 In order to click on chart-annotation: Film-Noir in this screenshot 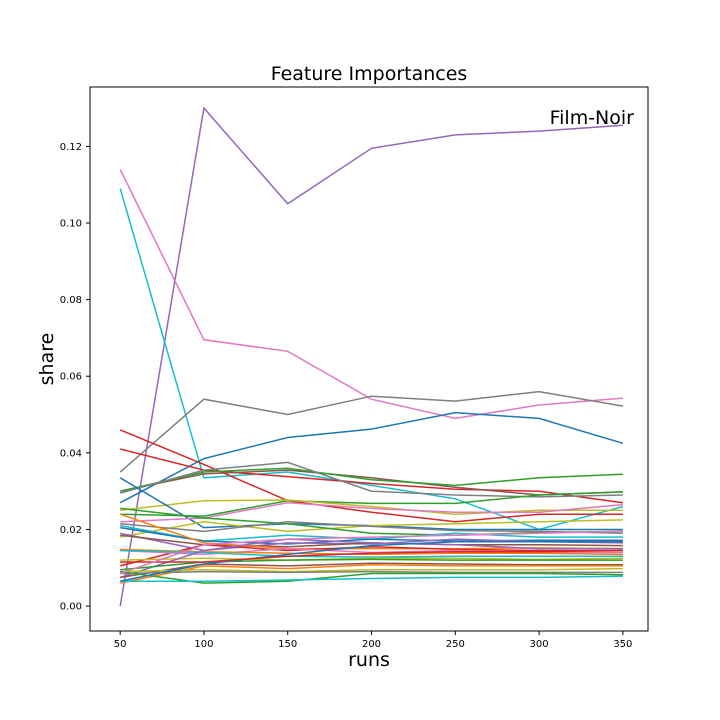, I will do `click(592, 118)`.